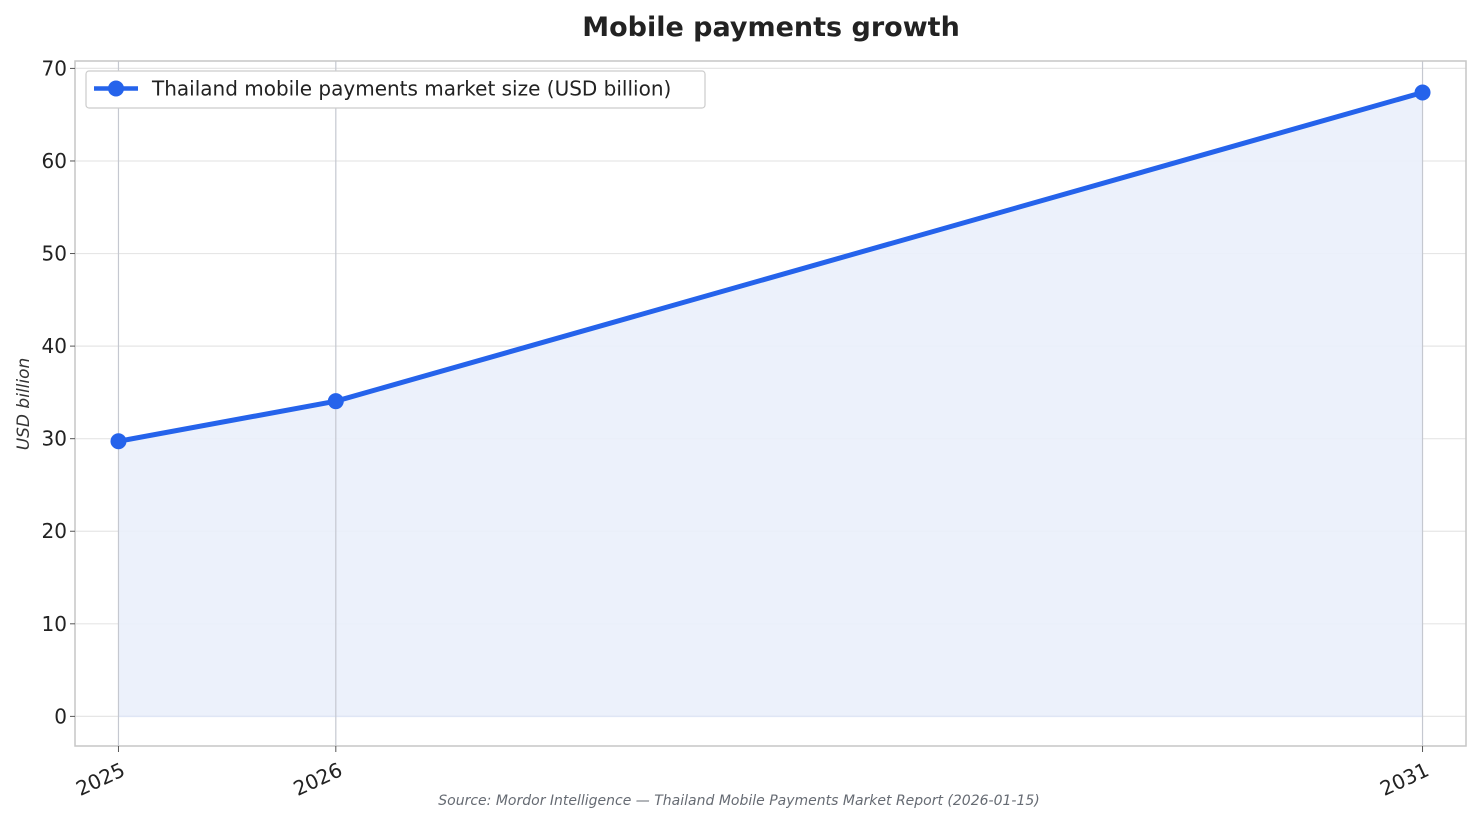 The width and height of the screenshot is (1481, 828). I want to click on y-tick-label: 50, so click(54, 254).